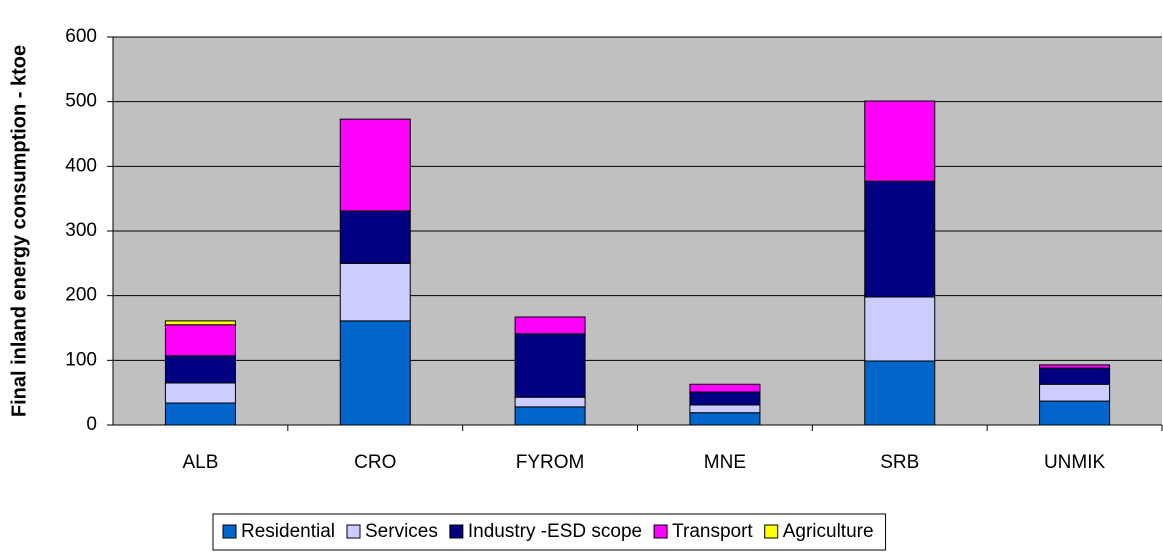 This screenshot has width=1163, height=554. What do you see at coordinates (899, 462) in the screenshot?
I see `x-tick-label: SRB` at bounding box center [899, 462].